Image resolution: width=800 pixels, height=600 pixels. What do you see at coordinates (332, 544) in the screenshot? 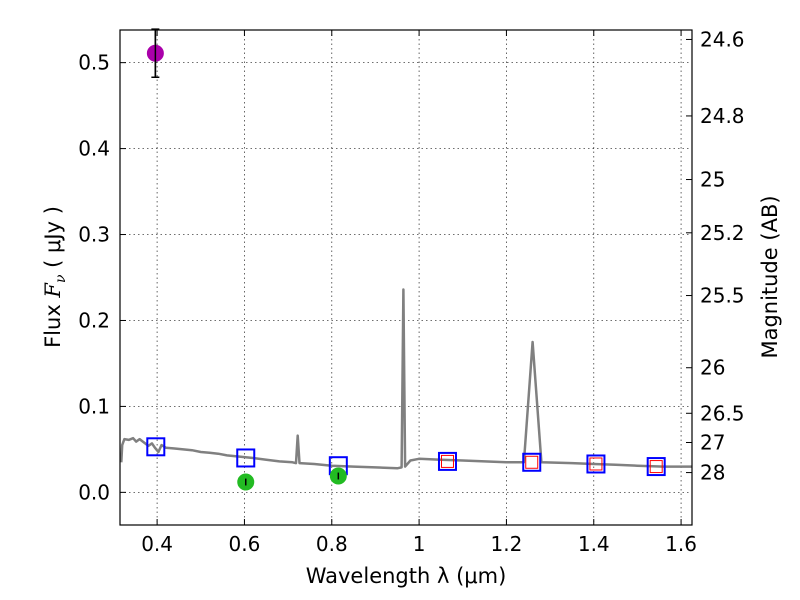
I see `x-tick-label: 0.8` at bounding box center [332, 544].